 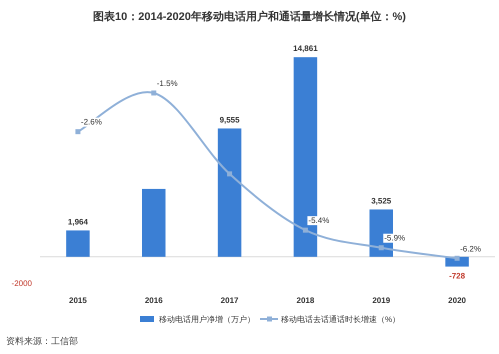 What do you see at coordinates (381, 201) in the screenshot?
I see `data-label: 3,525` at bounding box center [381, 201].